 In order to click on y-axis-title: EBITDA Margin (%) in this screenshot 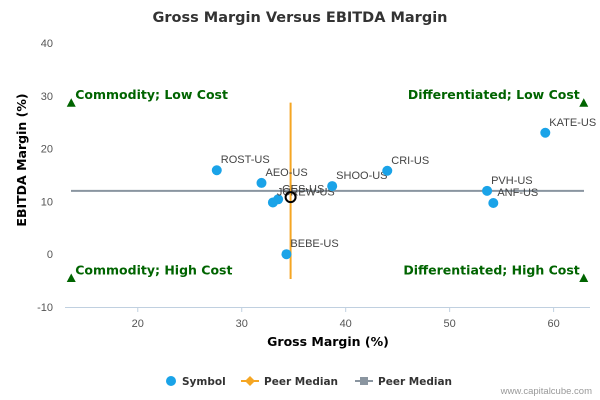, I will do `click(21, 159)`.